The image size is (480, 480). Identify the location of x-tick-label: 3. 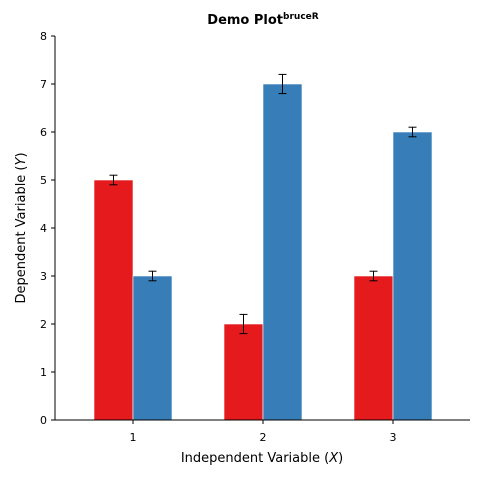
(393, 437).